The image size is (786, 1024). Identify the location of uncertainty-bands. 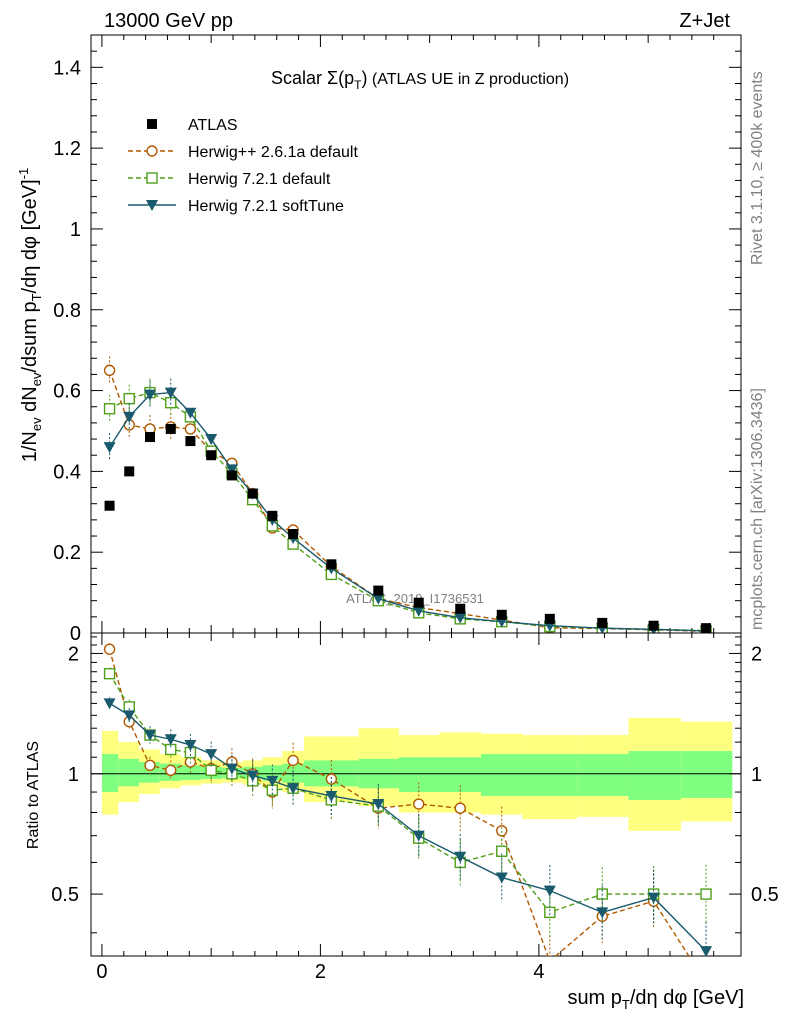
(417, 774).